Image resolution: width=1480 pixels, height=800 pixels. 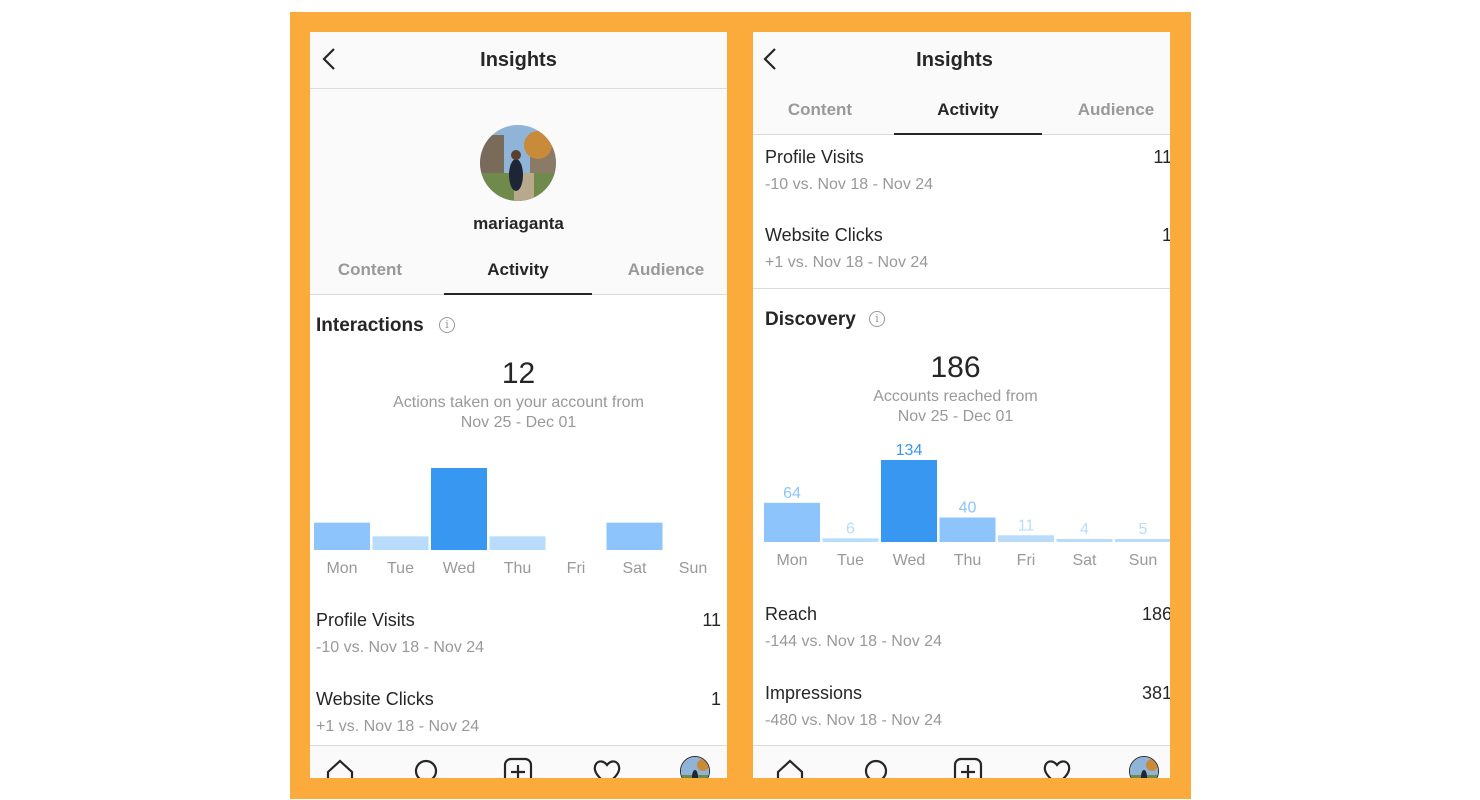 What do you see at coordinates (961, 288) in the screenshot?
I see `divider` at bounding box center [961, 288].